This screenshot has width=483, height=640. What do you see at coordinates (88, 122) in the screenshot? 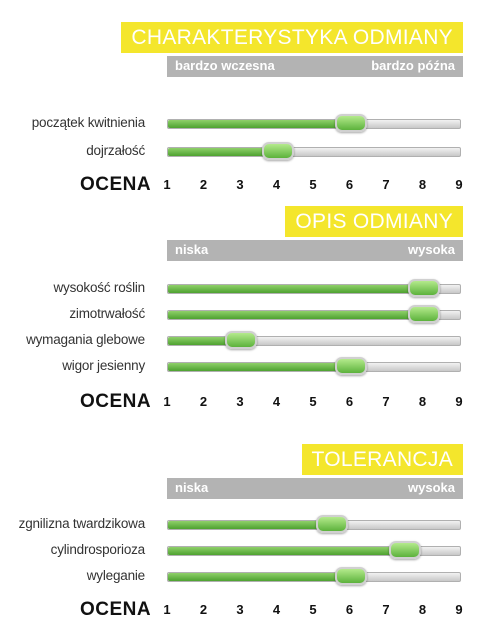
I see `category-label: początek kwitnienia` at bounding box center [88, 122].